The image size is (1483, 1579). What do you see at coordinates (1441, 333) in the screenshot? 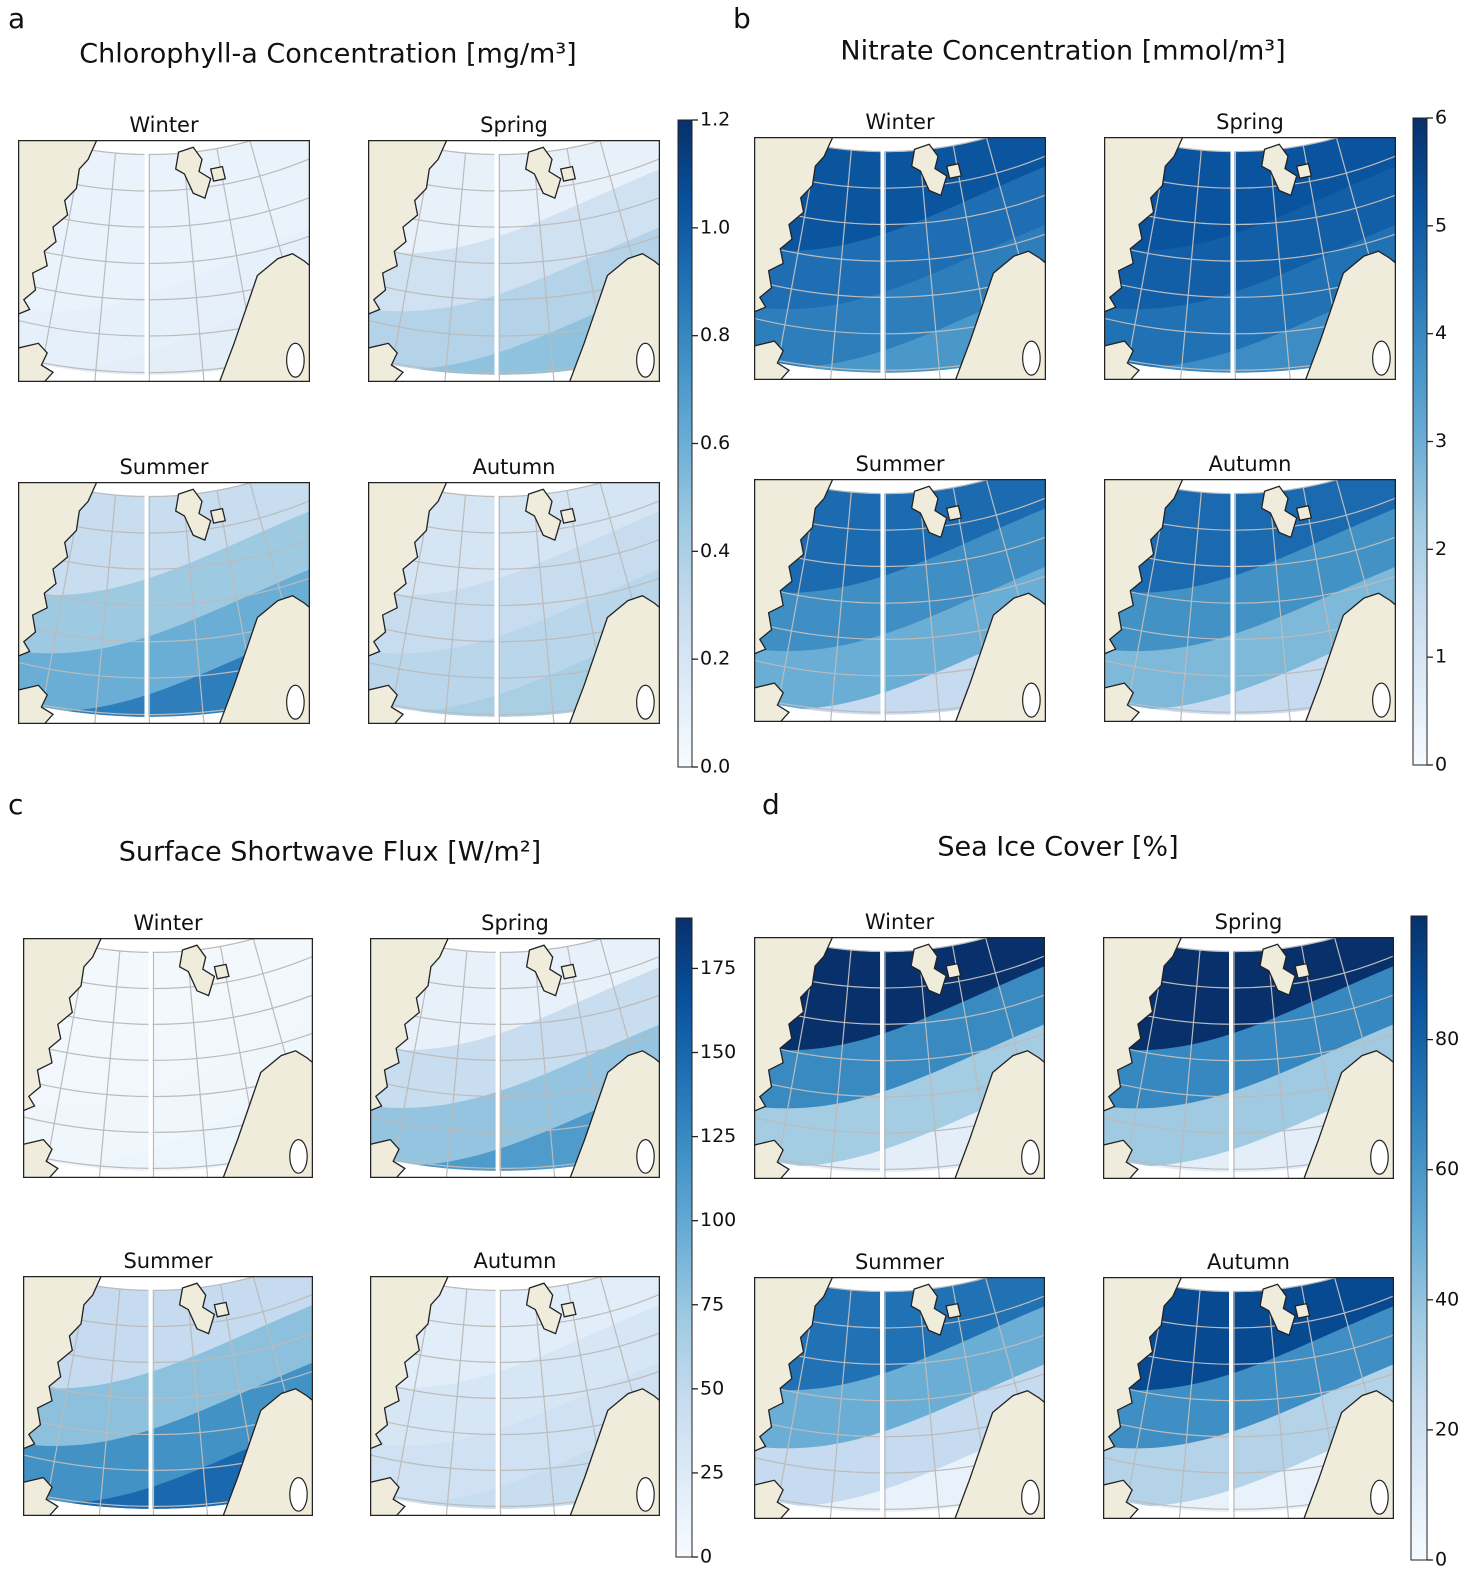
I see `colorbar-tick-label: 4` at bounding box center [1441, 333].